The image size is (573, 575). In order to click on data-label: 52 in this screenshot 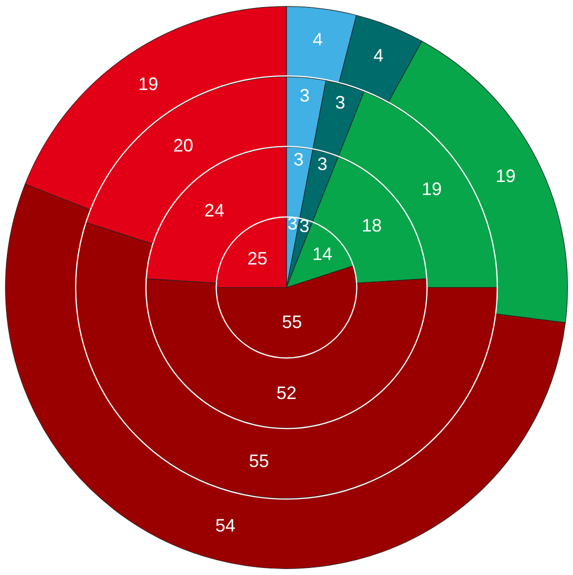, I will do `click(286, 392)`.